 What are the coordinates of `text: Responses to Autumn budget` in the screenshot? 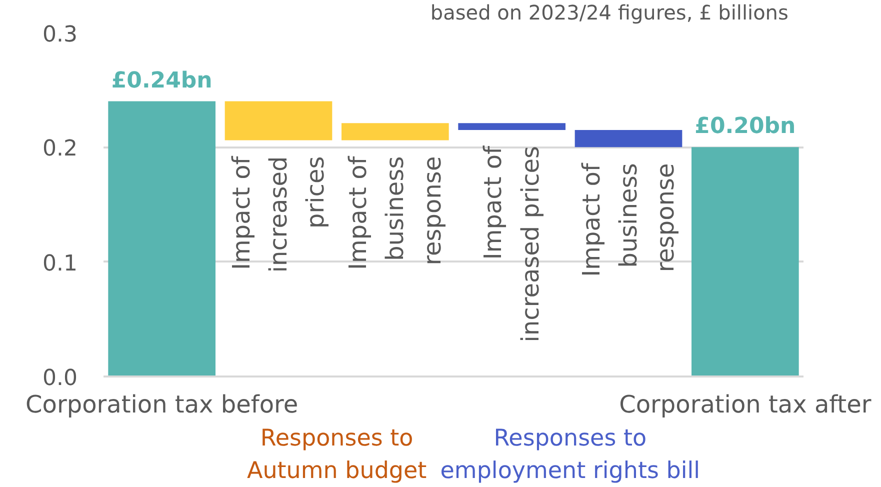 It's located at (336, 455).